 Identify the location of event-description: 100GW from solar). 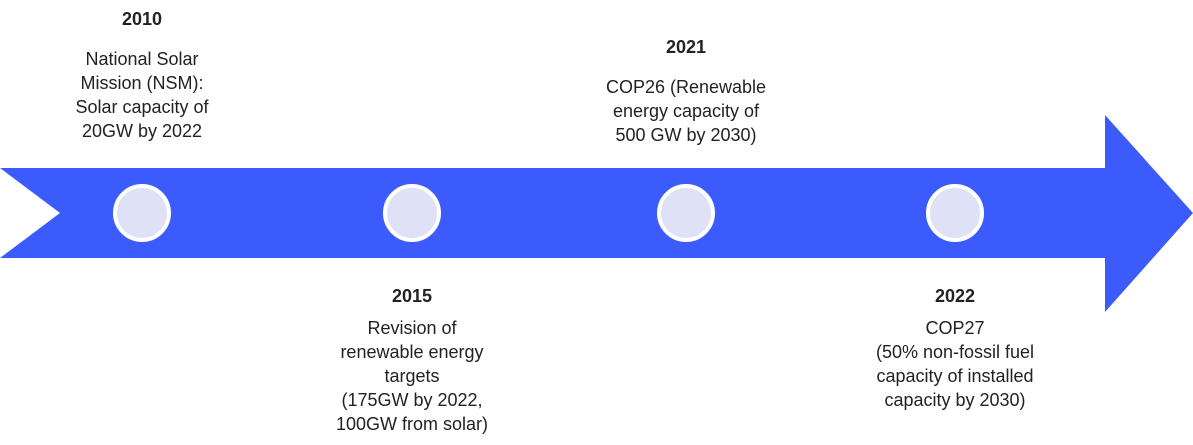
(412, 424).